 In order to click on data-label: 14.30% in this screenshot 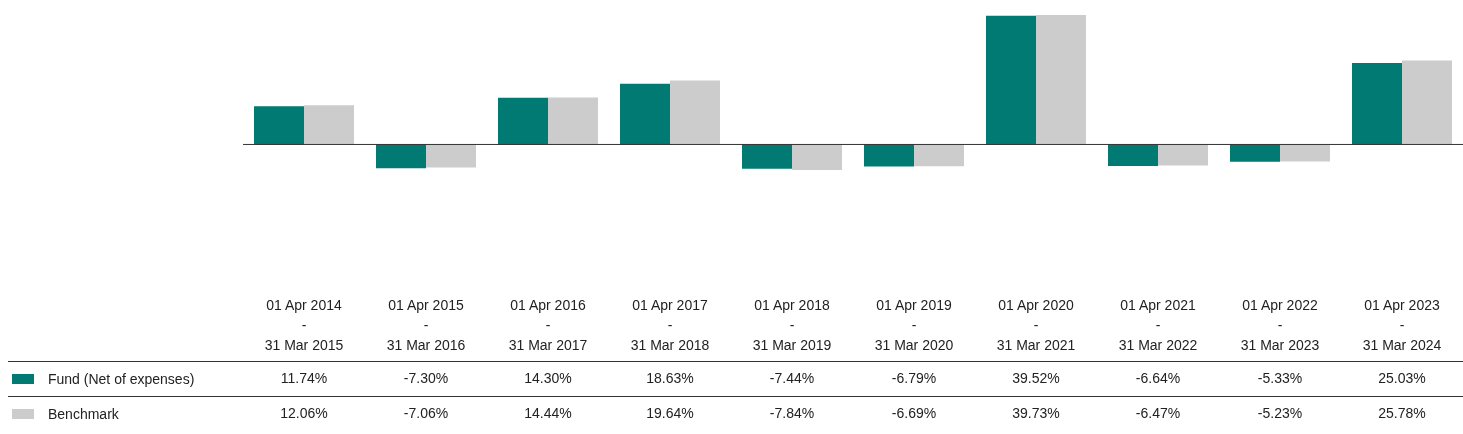, I will do `click(548, 378)`.